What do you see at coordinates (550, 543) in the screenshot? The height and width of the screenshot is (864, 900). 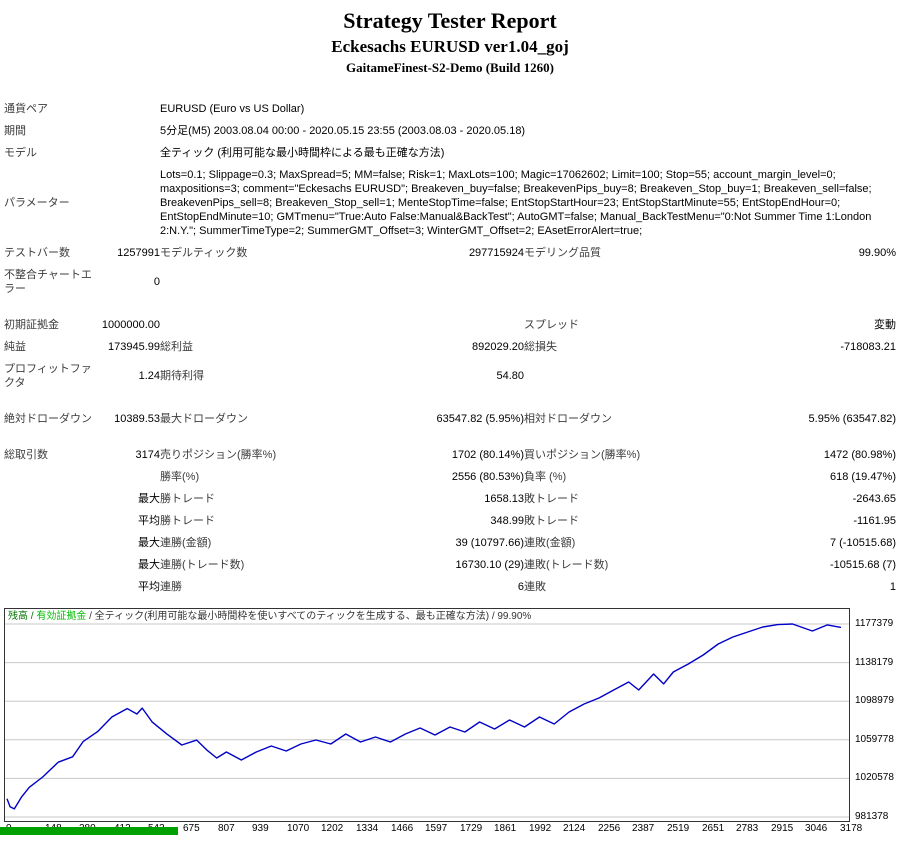 I see `report-label: 連敗(金額)` at bounding box center [550, 543].